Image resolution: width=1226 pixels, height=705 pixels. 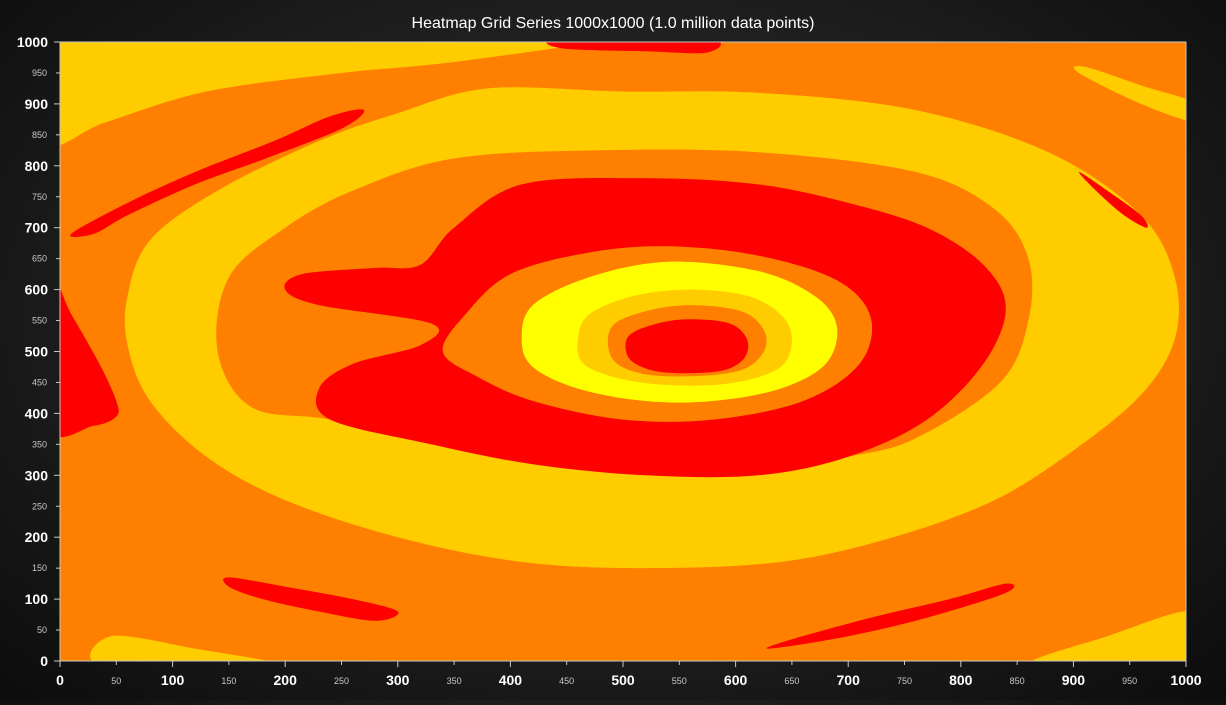 What do you see at coordinates (1074, 680) in the screenshot?
I see `x-tick-label-900: 900` at bounding box center [1074, 680].